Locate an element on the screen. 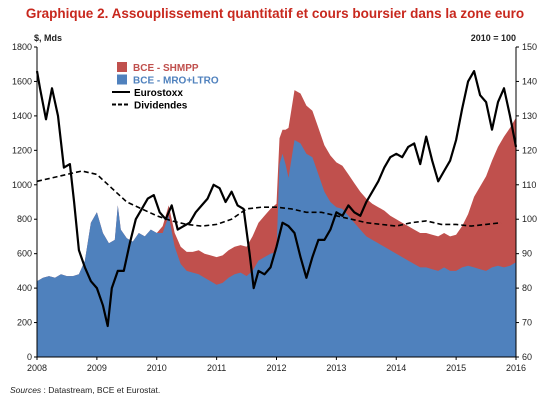 The height and width of the screenshot is (401, 550). left-tick-label: 1200 is located at coordinates (22, 150).